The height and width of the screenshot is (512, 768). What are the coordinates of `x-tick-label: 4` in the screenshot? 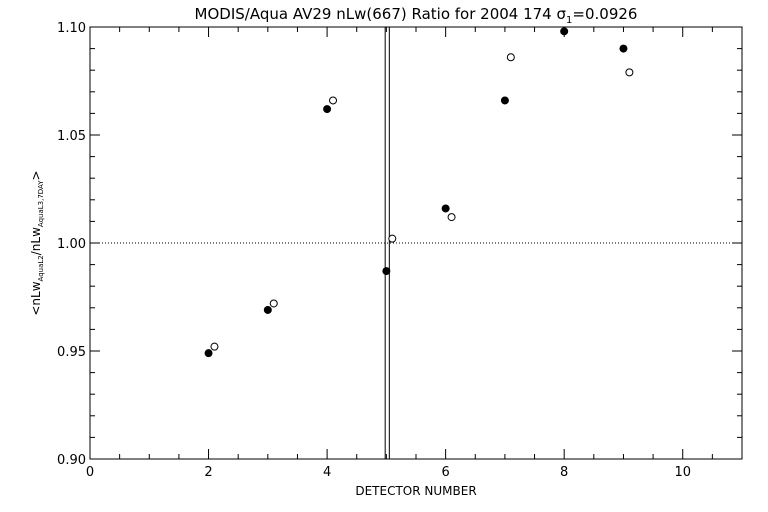 It's located at (327, 472).